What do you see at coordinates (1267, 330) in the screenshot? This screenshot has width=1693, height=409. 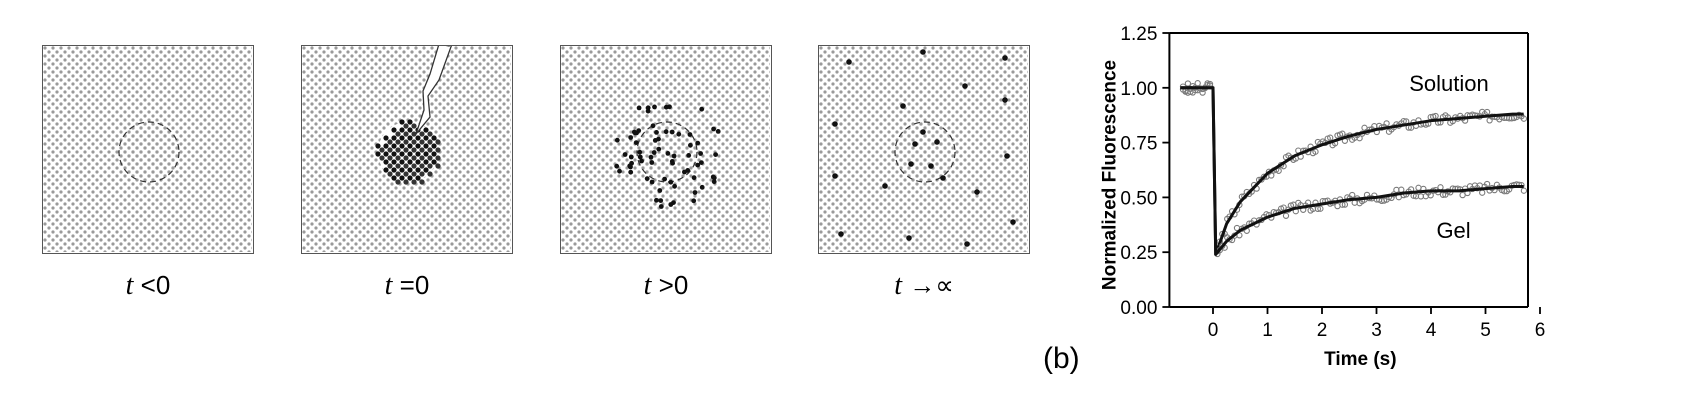 I see `x-tick-label: 1` at bounding box center [1267, 330].